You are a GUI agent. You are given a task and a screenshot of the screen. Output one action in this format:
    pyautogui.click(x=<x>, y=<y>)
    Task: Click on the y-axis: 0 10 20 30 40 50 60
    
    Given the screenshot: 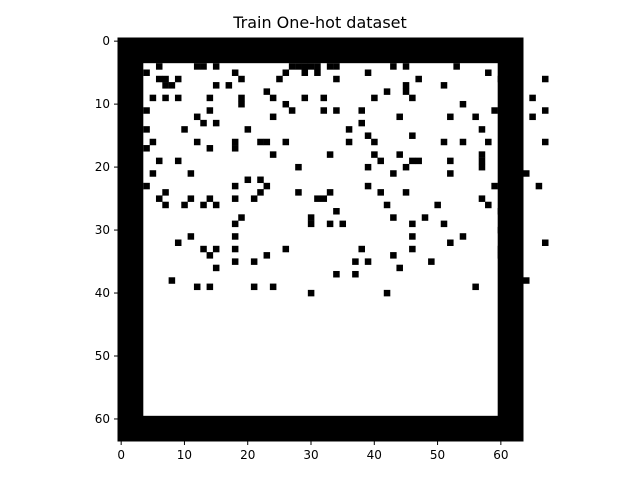 What is the action you would take?
    pyautogui.click(x=106, y=230)
    